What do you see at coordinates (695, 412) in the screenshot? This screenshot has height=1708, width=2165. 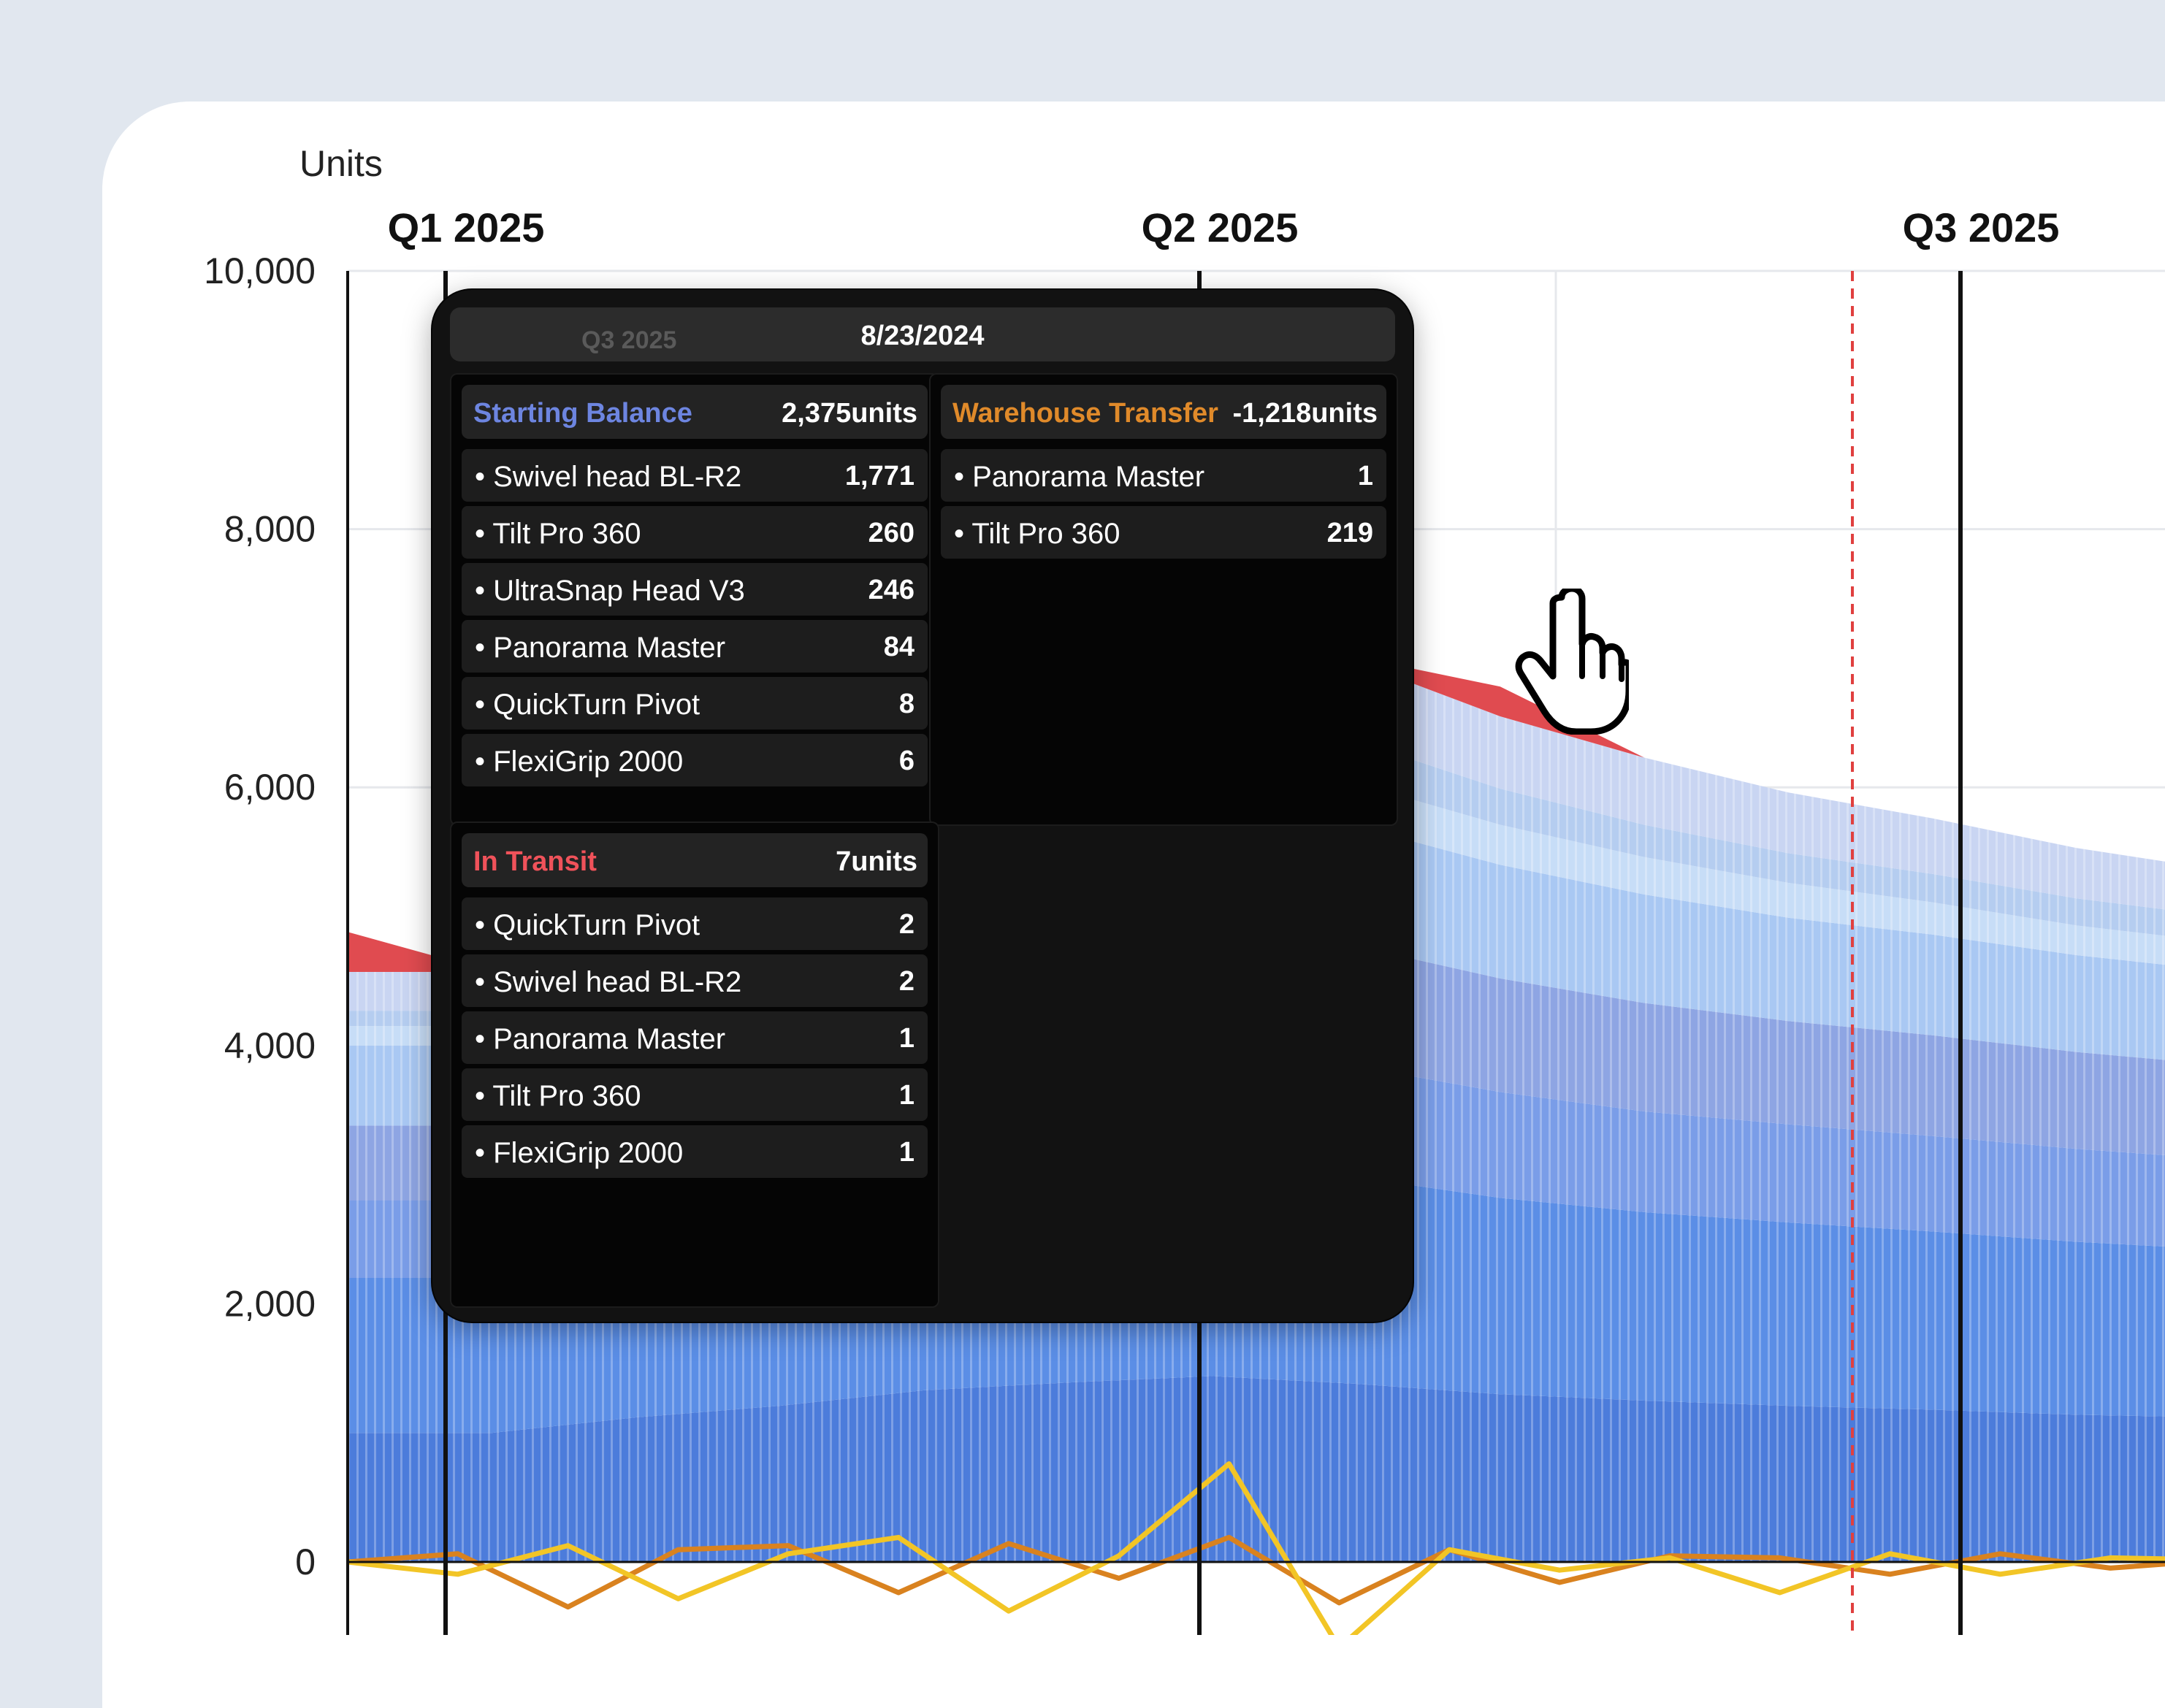 I see `group-header: Starting Balance 2,375units` at bounding box center [695, 412].